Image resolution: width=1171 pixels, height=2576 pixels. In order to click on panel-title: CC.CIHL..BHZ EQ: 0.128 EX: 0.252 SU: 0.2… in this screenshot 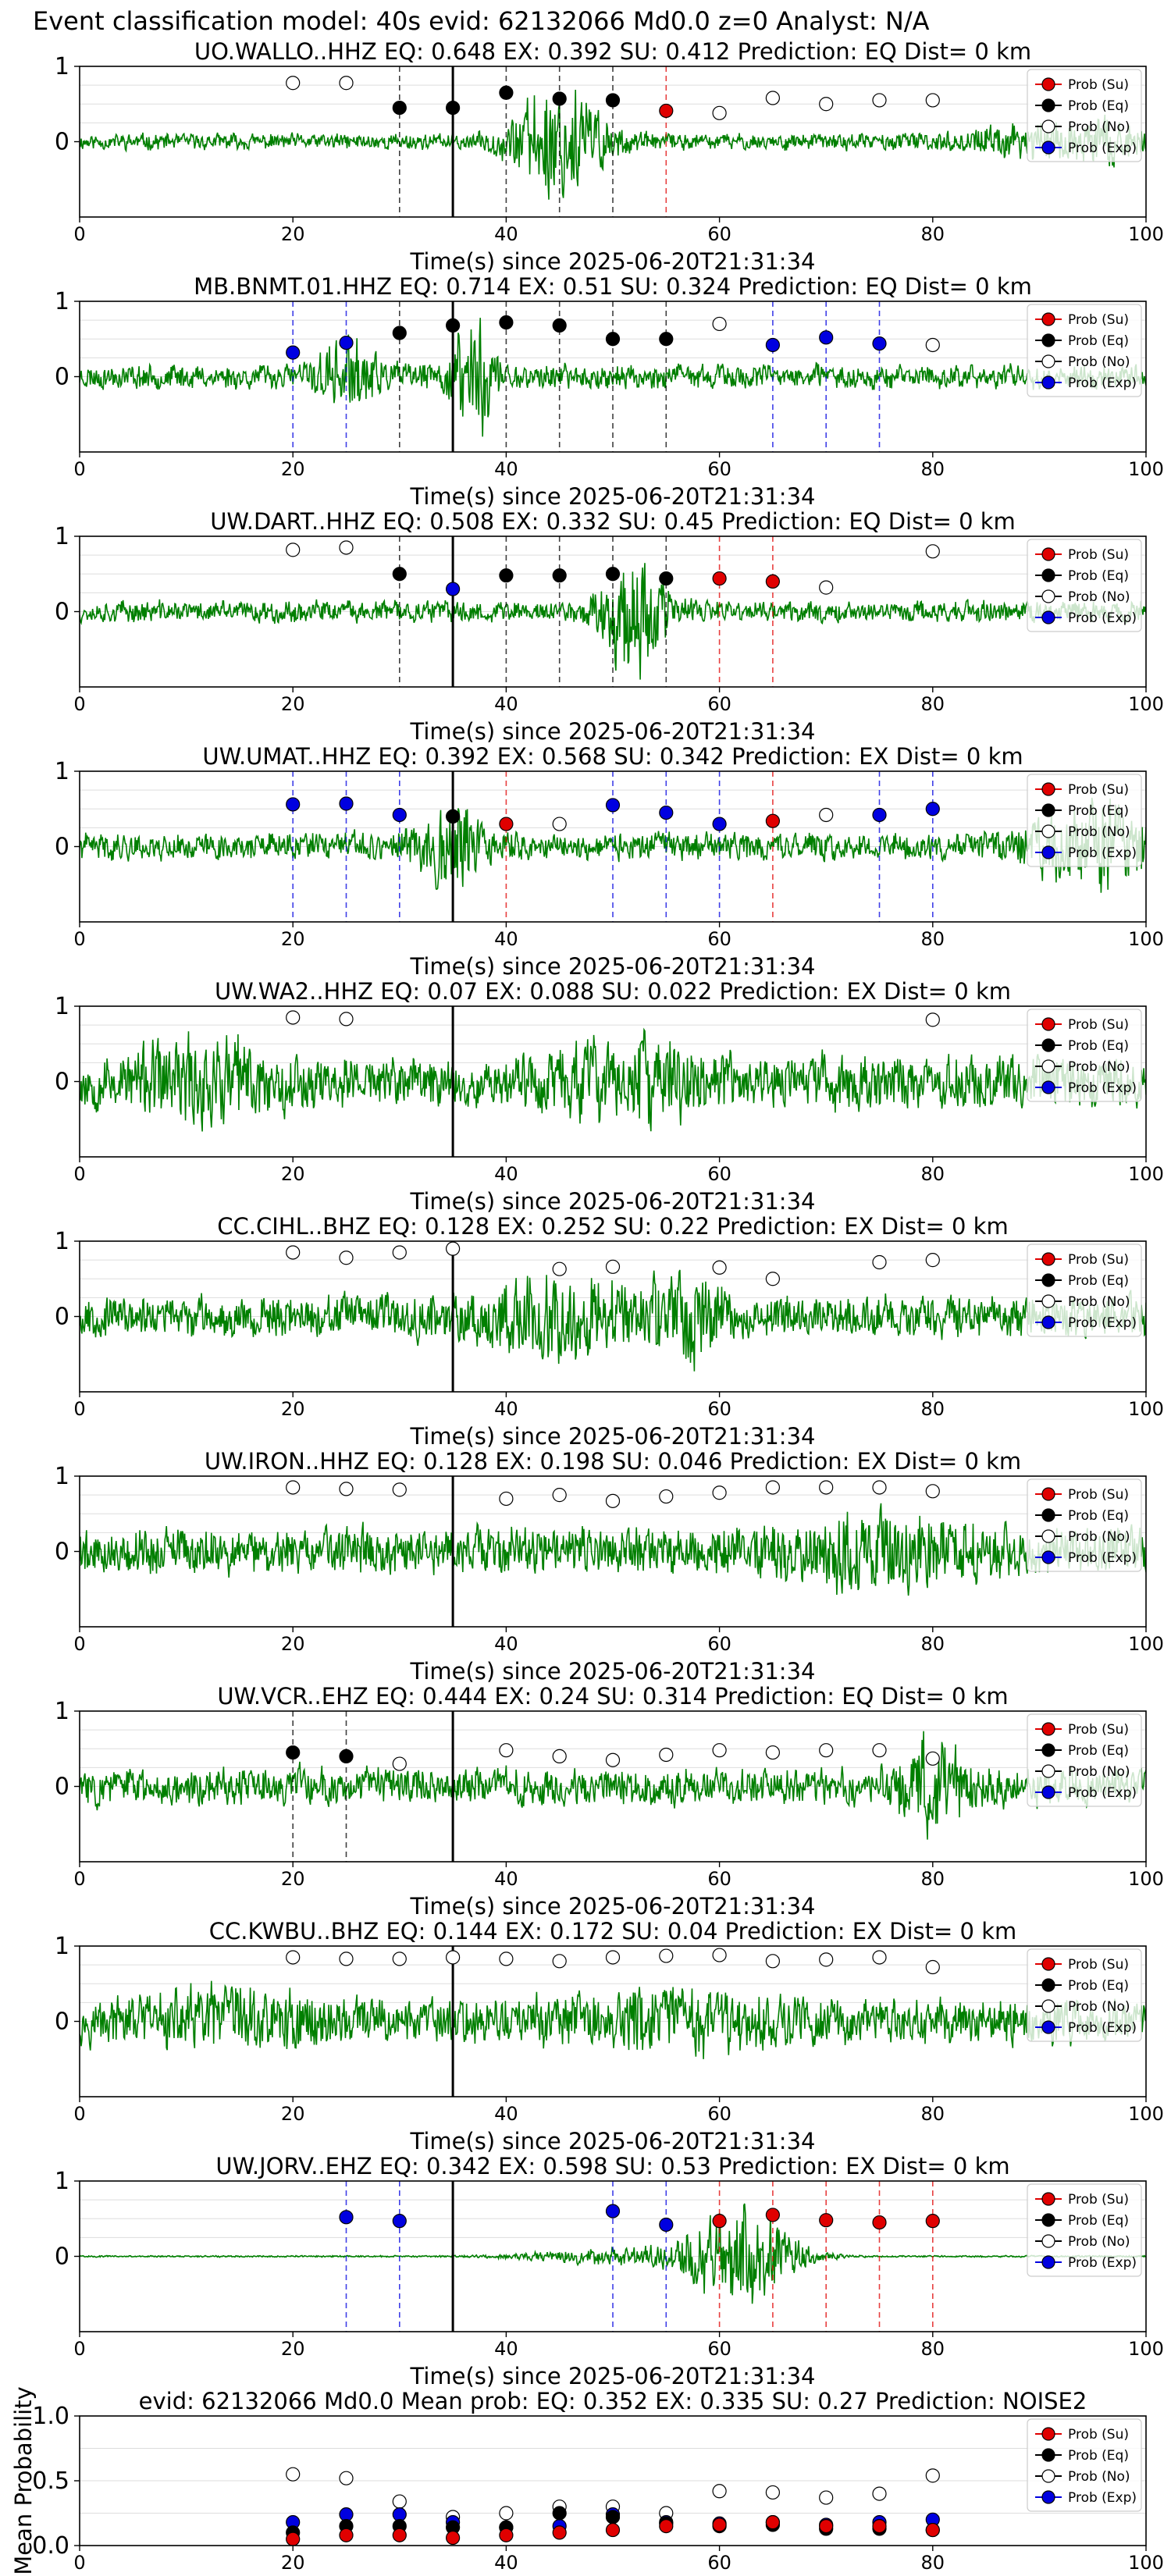, I will do `click(612, 1226)`.